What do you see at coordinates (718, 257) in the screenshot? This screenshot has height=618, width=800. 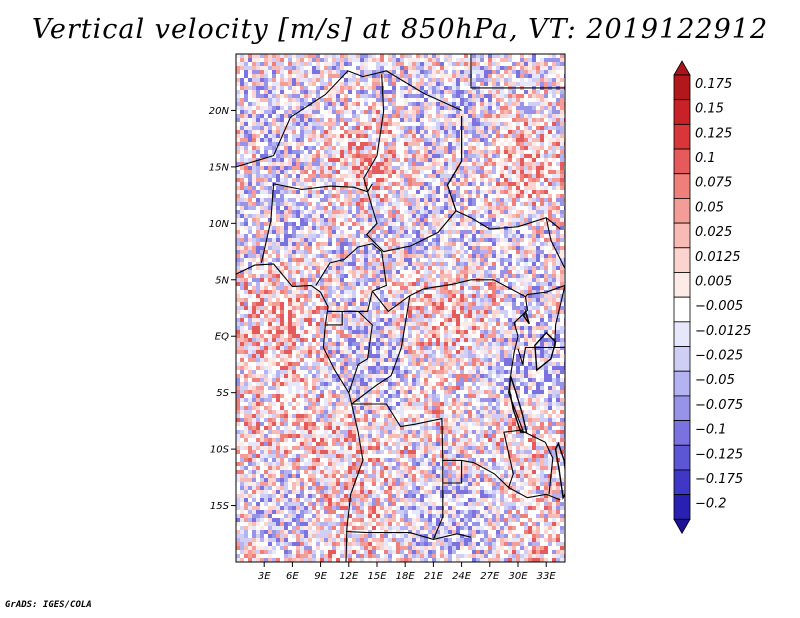 I see `colorbar-label: 0.0125` at bounding box center [718, 257].